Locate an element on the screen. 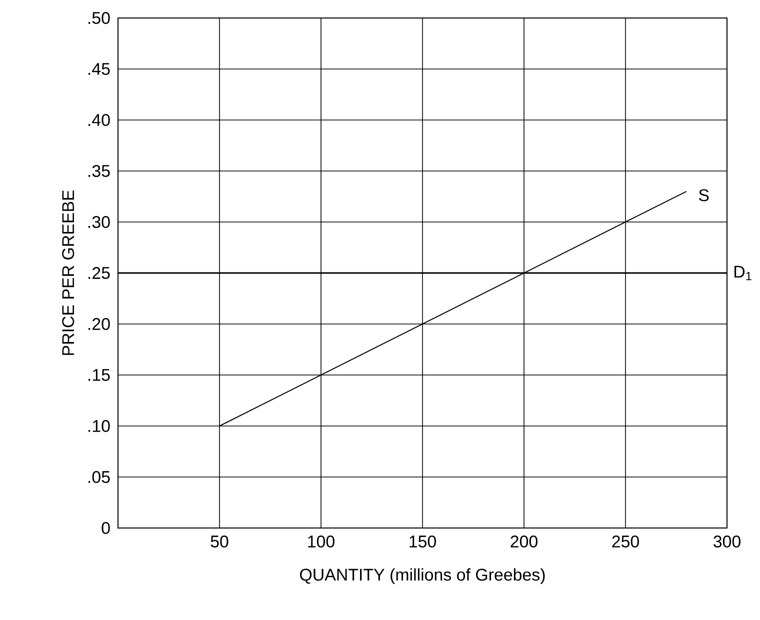 The width and height of the screenshot is (760, 620). y-tick-label: 0 is located at coordinates (106, 528).